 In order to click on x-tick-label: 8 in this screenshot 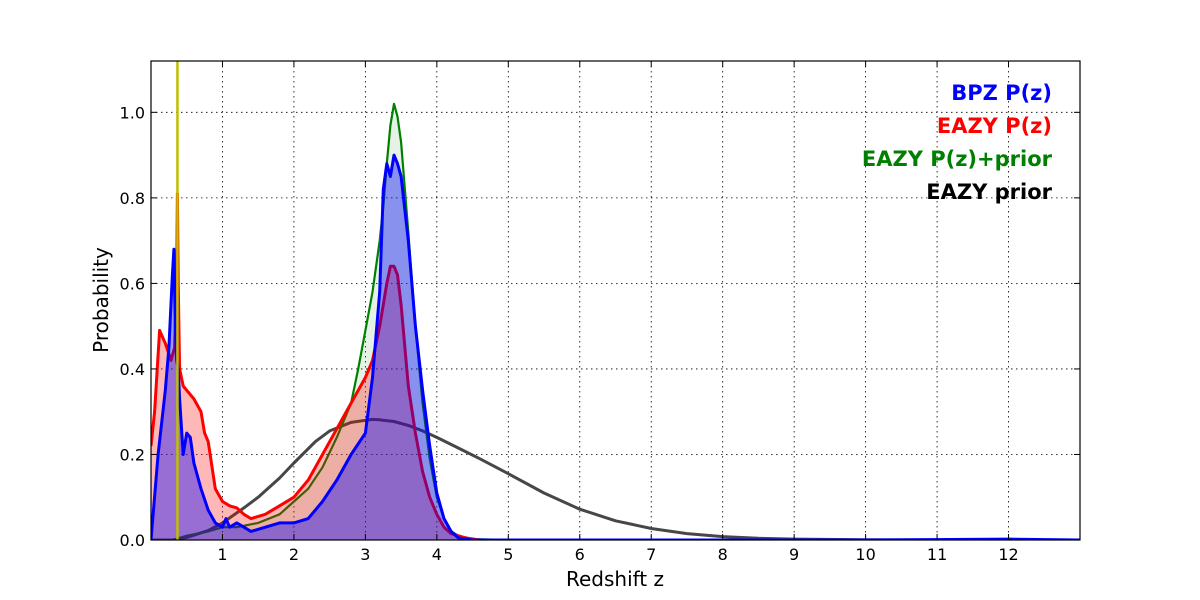, I will do `click(723, 554)`.